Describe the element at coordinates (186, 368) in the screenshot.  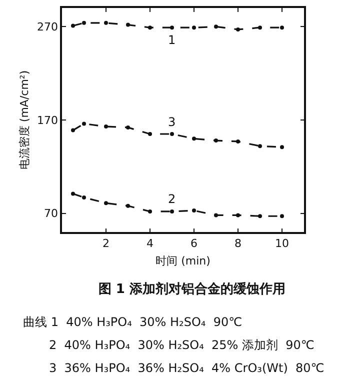
I see `text: 3 36% H₃PO₄ 36% H₂SO₄ 4% CrO₃(Wt) 80℃` at that location.